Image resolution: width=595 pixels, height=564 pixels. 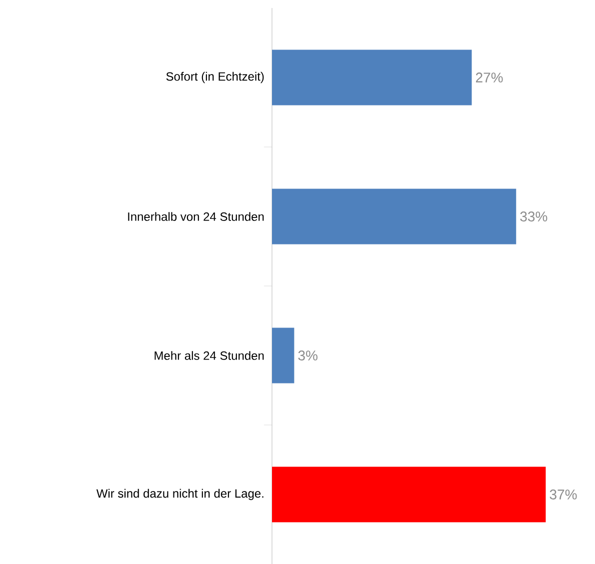 What do you see at coordinates (209, 355) in the screenshot?
I see `y-tick-label: Mehr als 24 Stunden` at bounding box center [209, 355].